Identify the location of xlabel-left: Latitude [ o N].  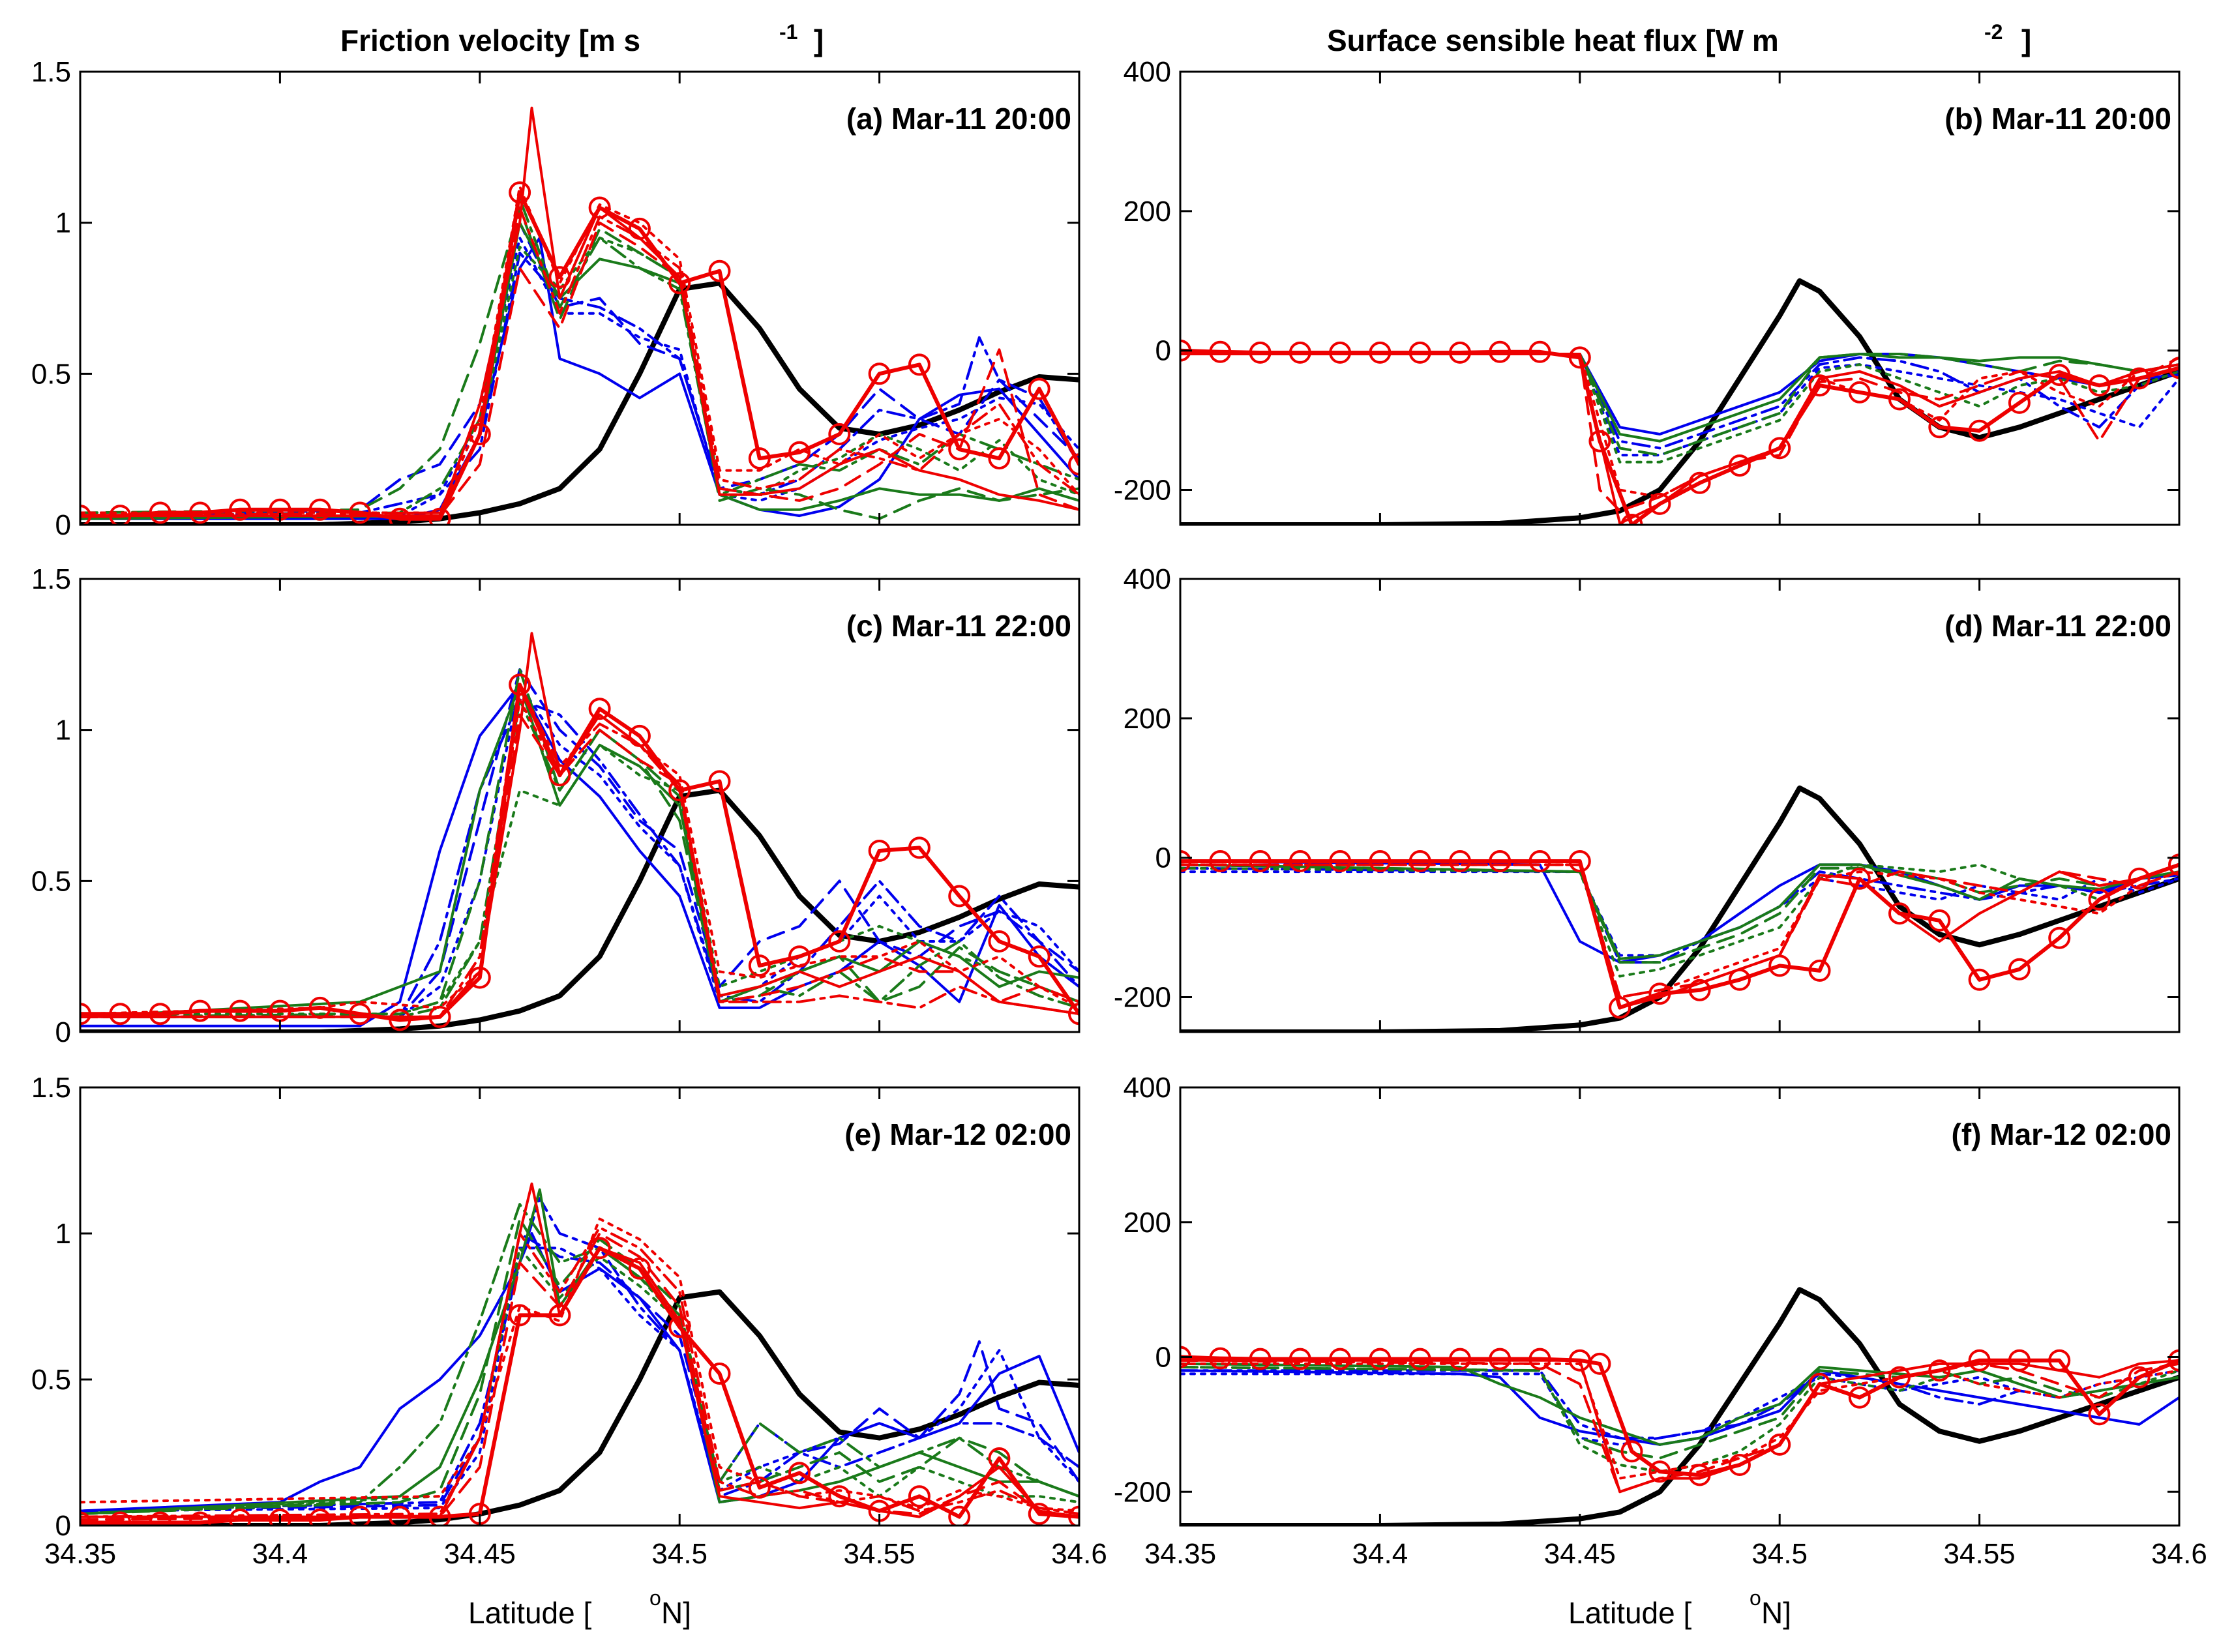
(579, 1608).